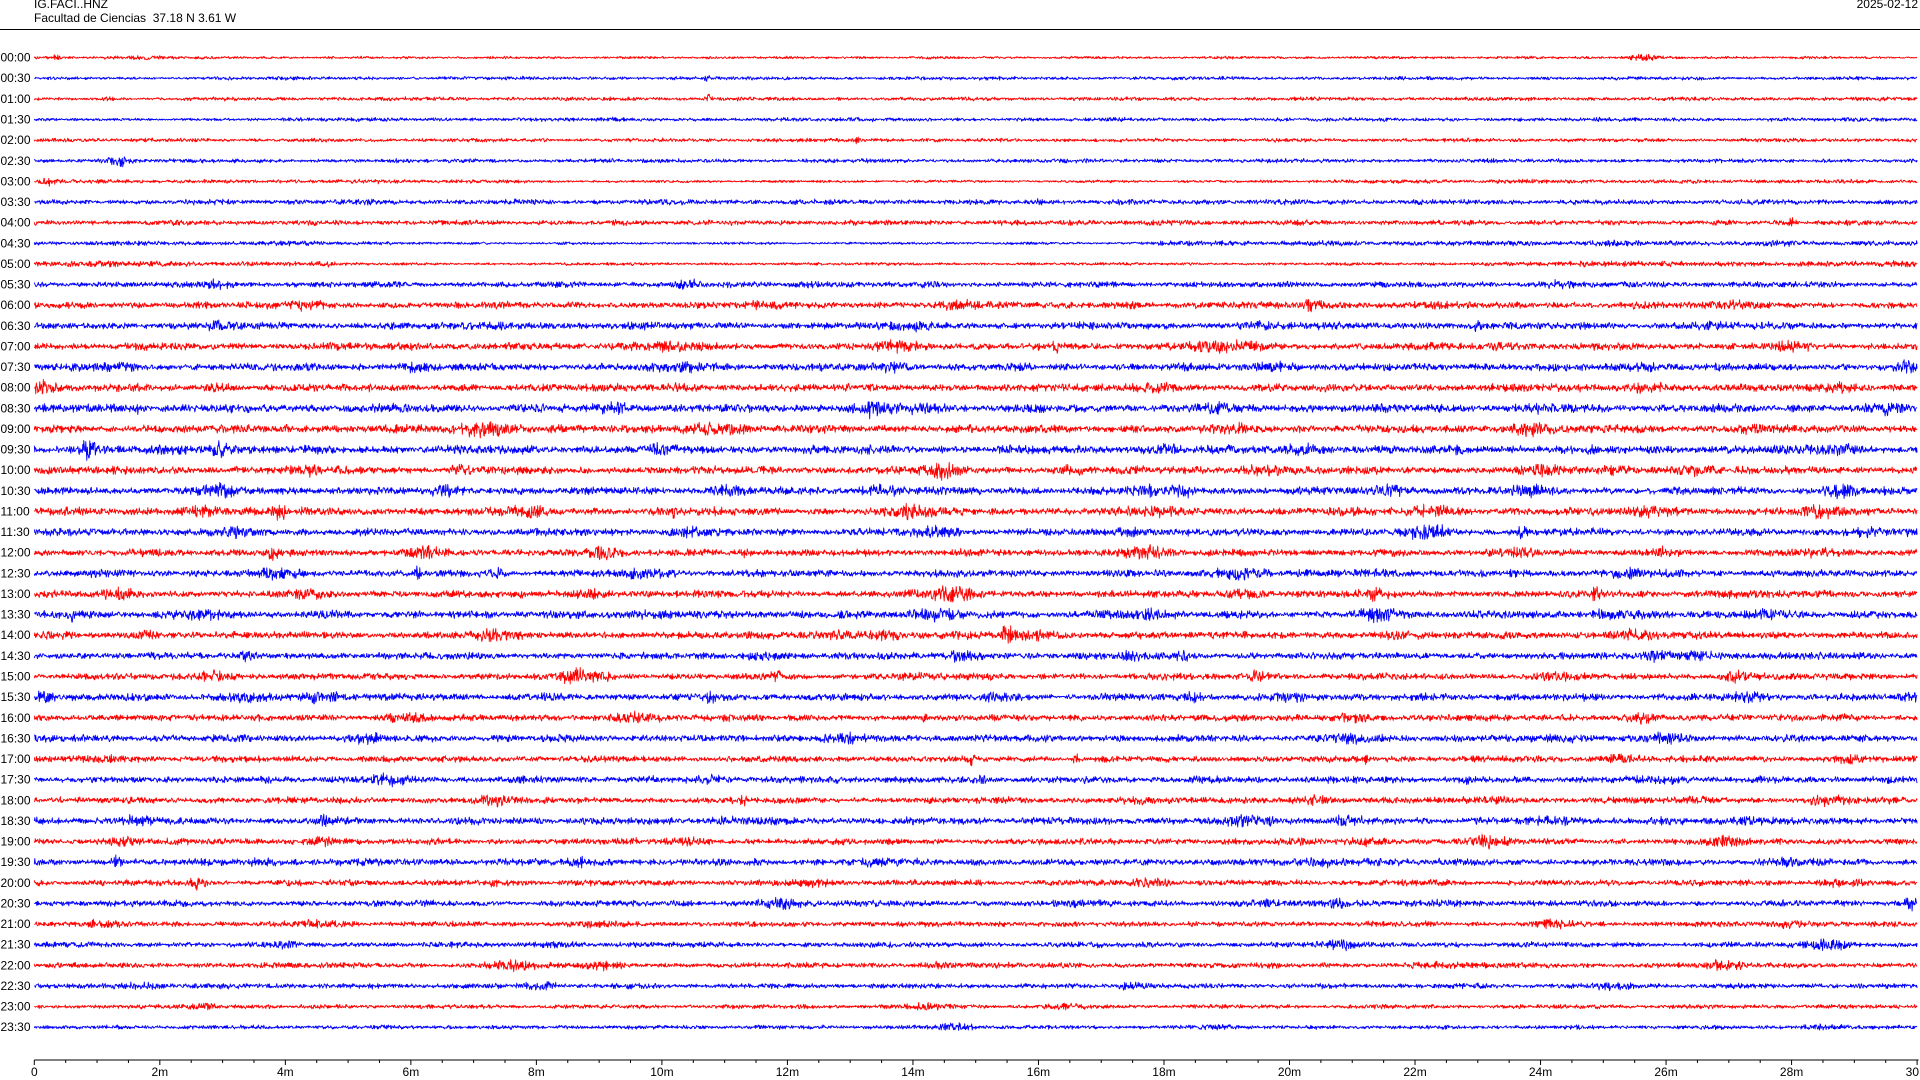 This screenshot has height=1080, width=1920. I want to click on date-label: 2025-02-12, so click(1887, 5).